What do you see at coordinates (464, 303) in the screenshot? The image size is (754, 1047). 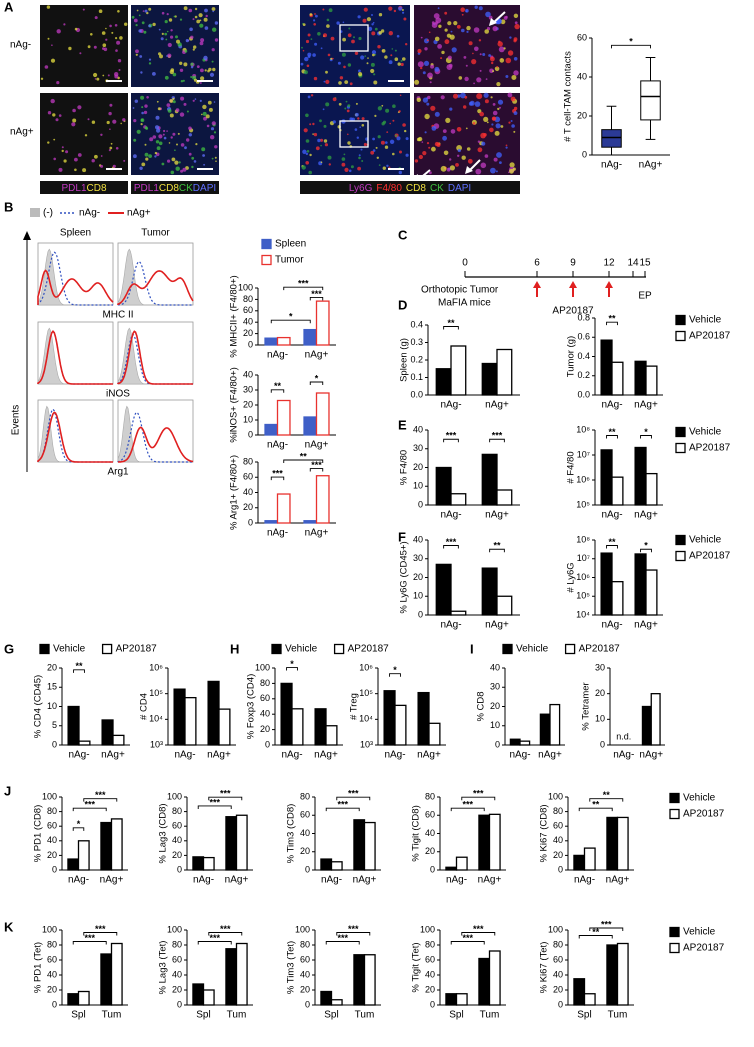 I see `timeline-label: MaFIA mice` at bounding box center [464, 303].